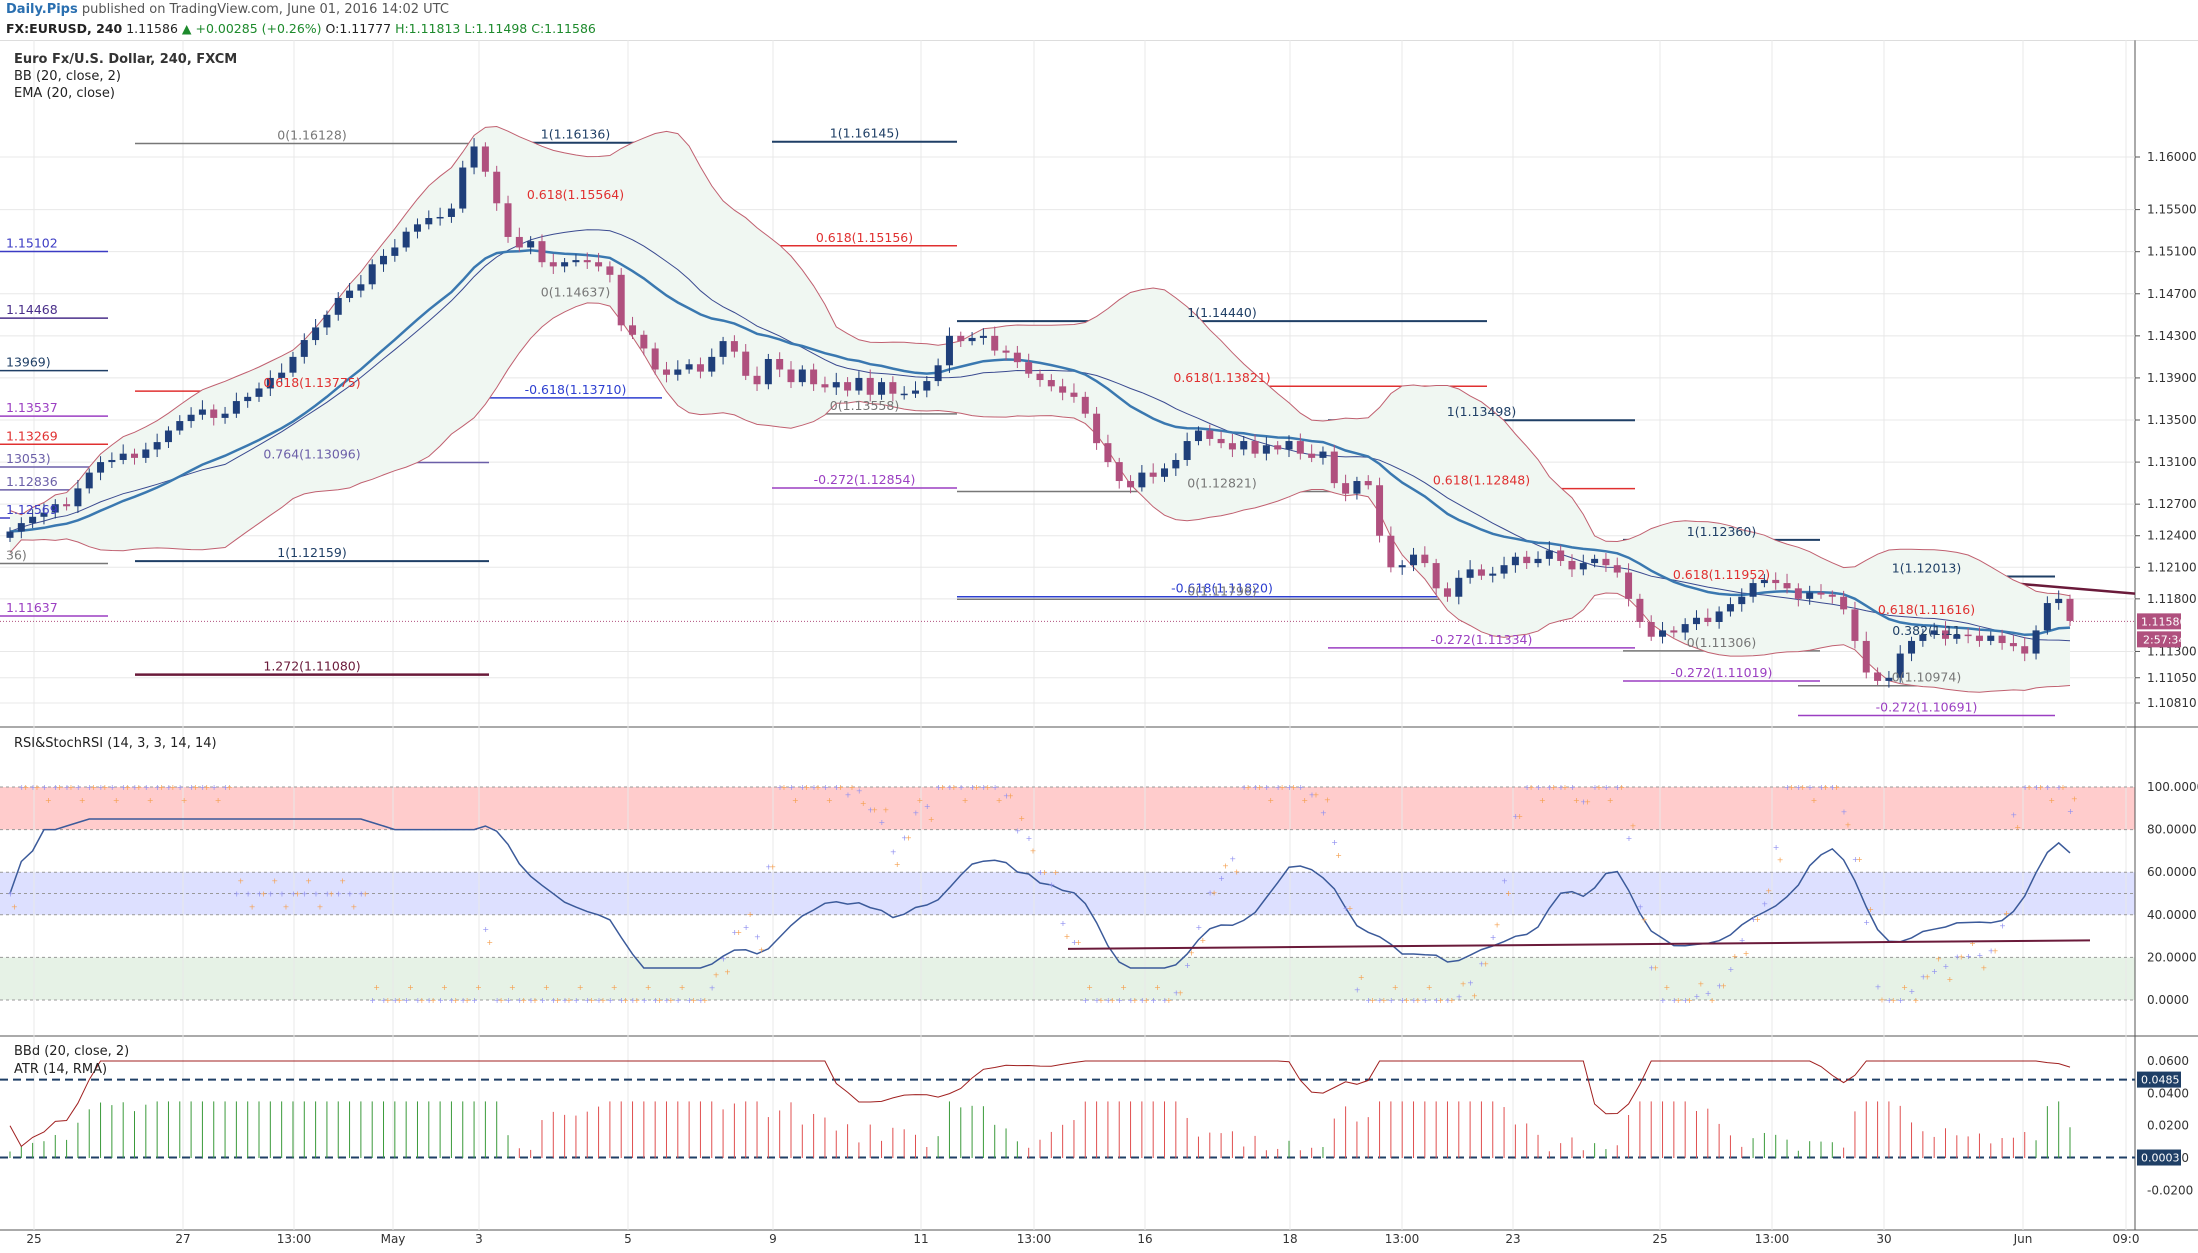 The height and width of the screenshot is (1253, 2198). I want to click on ema-indicator-label: EMA (20, close), so click(64, 93).